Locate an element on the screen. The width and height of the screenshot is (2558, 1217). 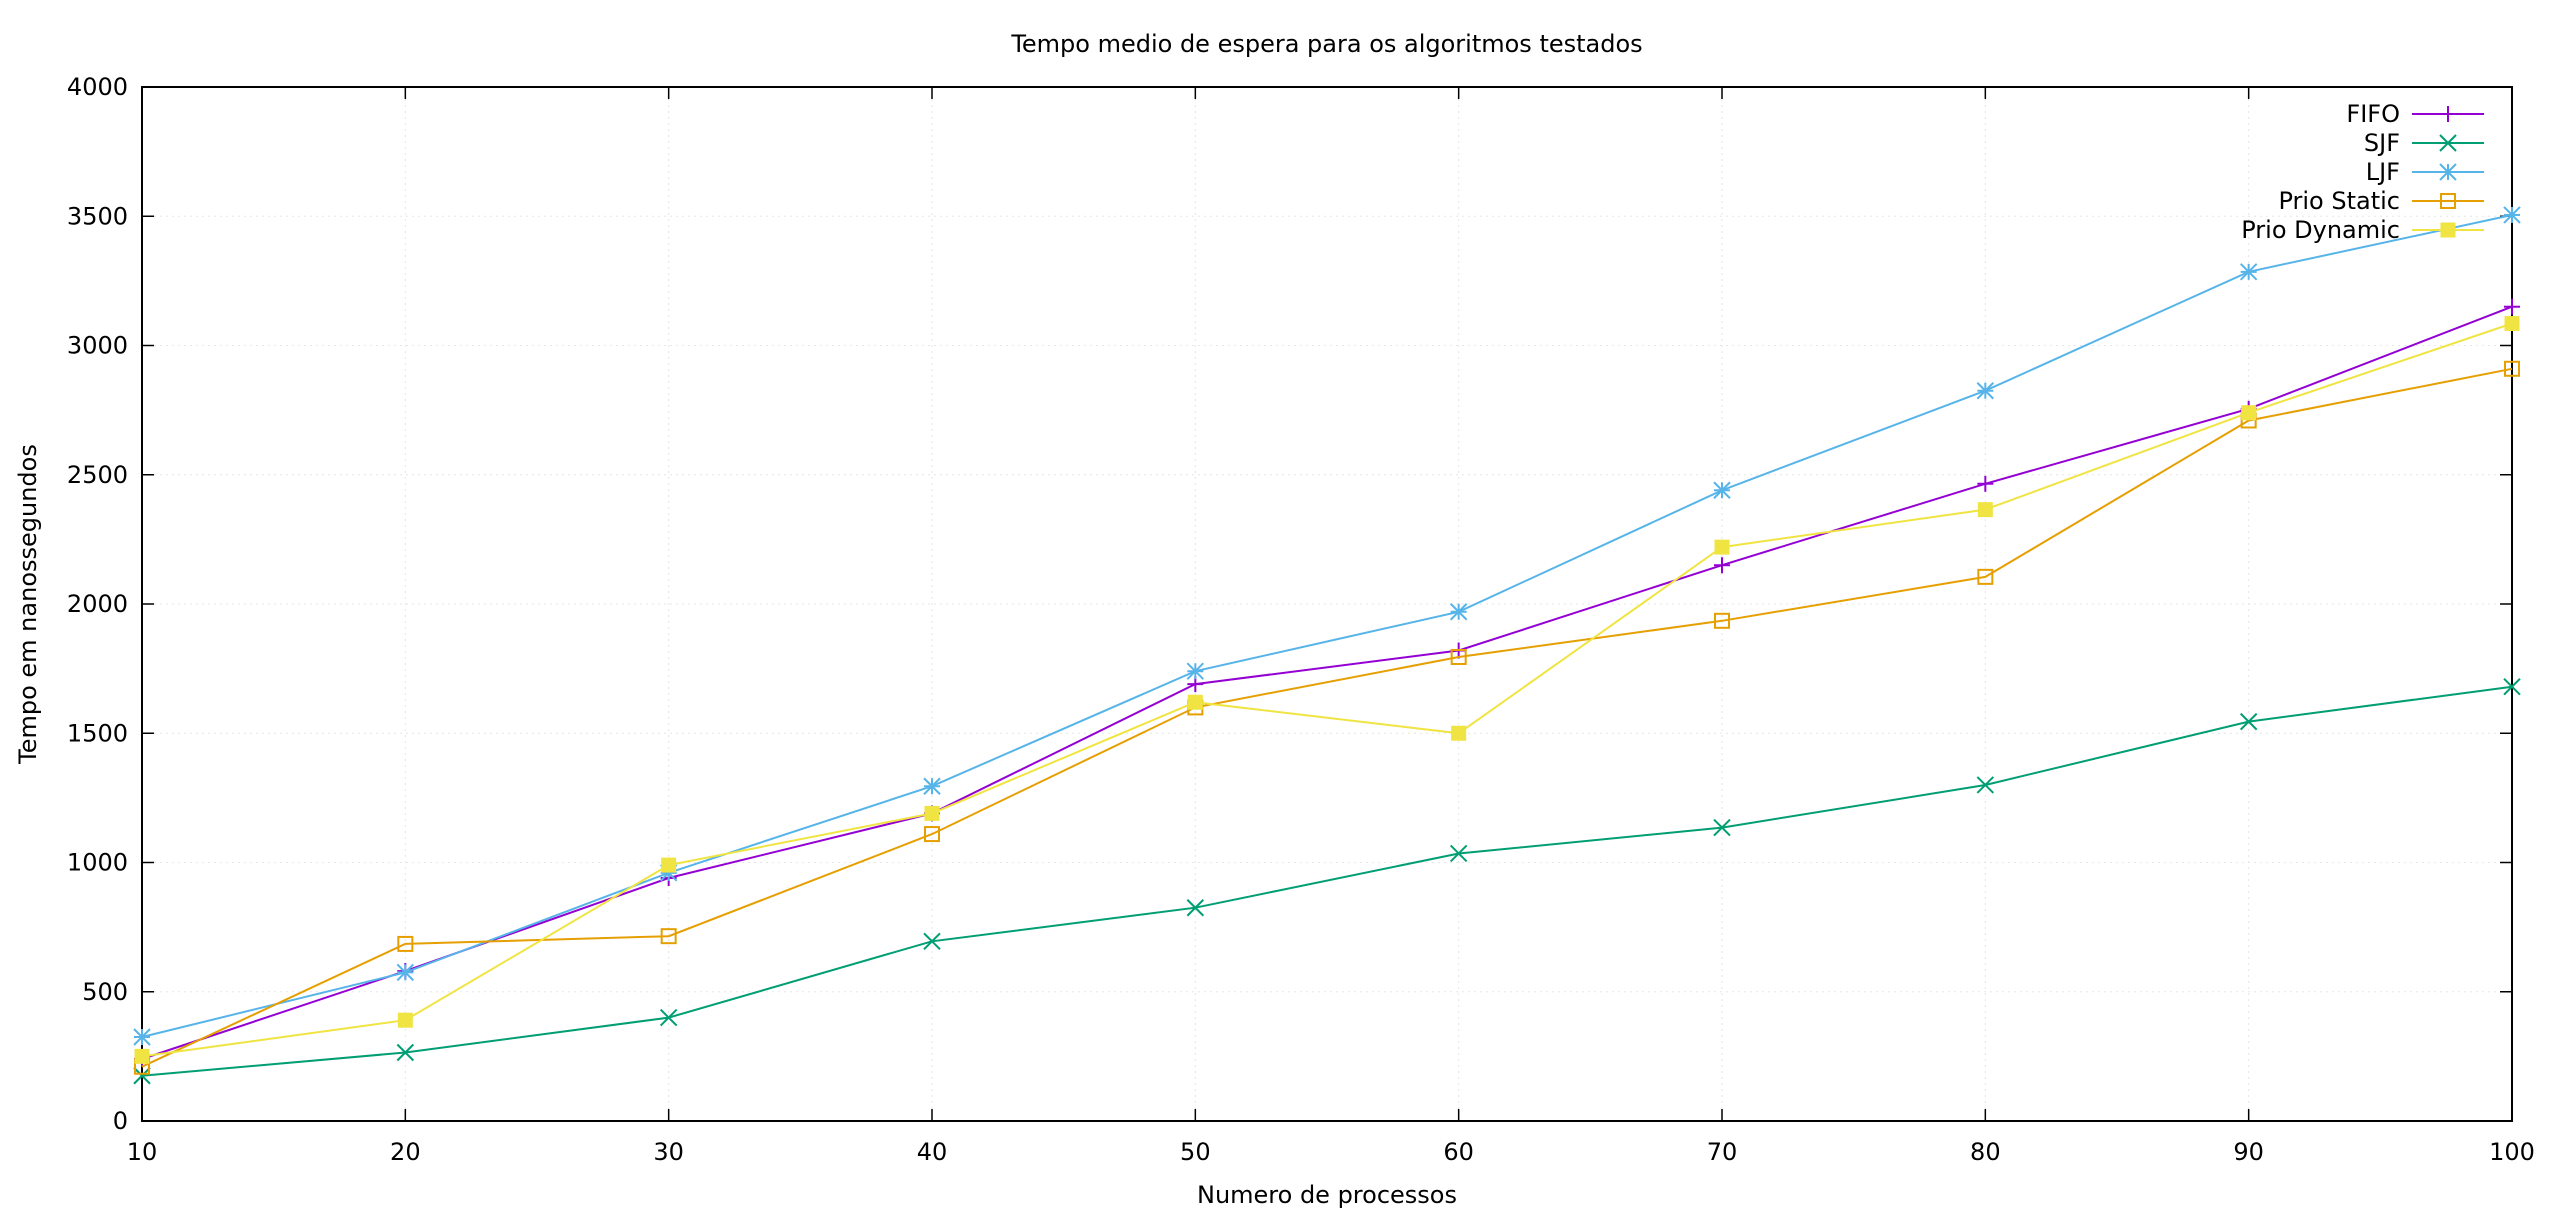
legend-label: LJF is located at coordinates (2383, 172).